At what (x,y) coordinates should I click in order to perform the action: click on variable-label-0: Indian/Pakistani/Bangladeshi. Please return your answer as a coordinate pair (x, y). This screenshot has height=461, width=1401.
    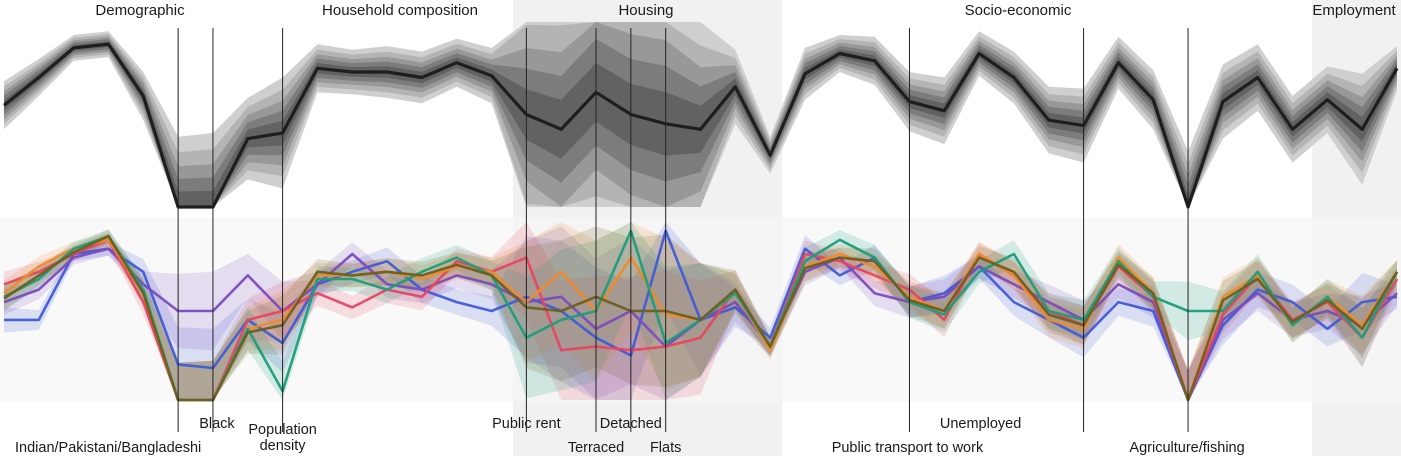
    Looking at the image, I should click on (108, 448).